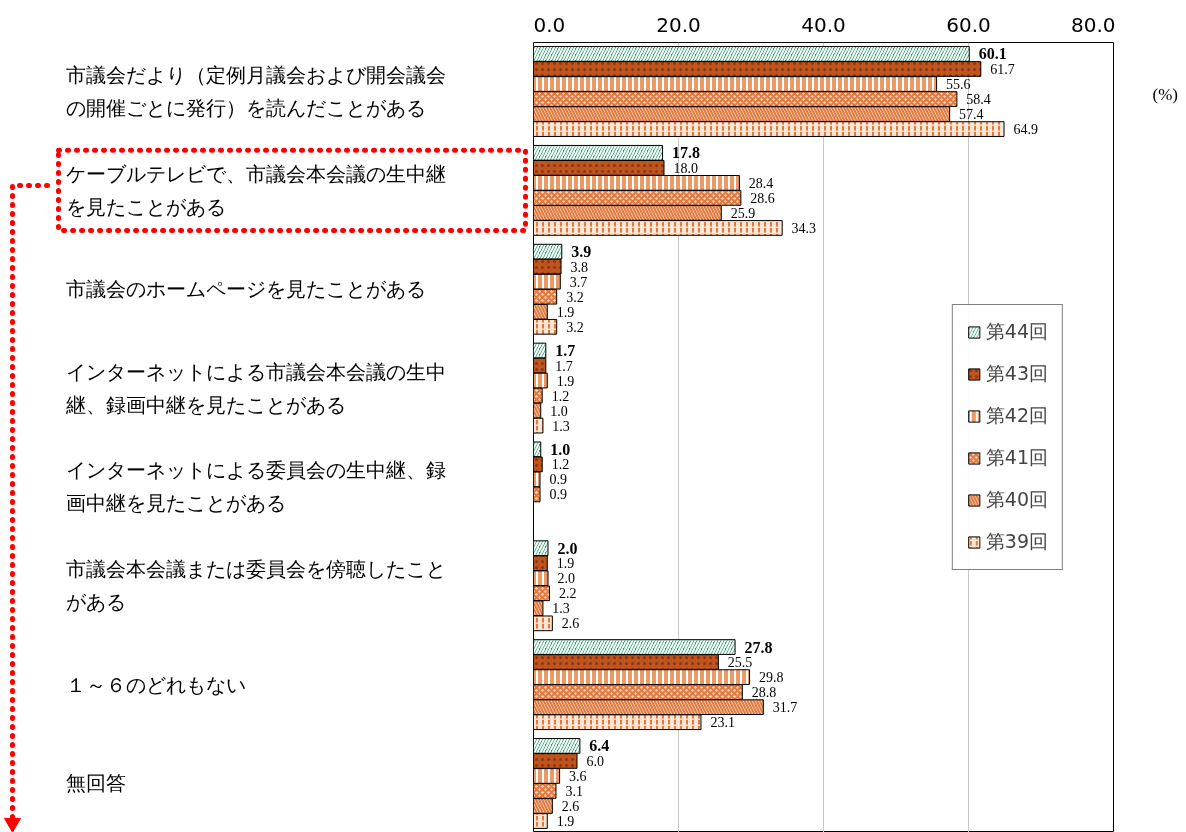 Image resolution: width=1186 pixels, height=832 pixels. I want to click on x-tick-label: 20.0, so click(678, 24).